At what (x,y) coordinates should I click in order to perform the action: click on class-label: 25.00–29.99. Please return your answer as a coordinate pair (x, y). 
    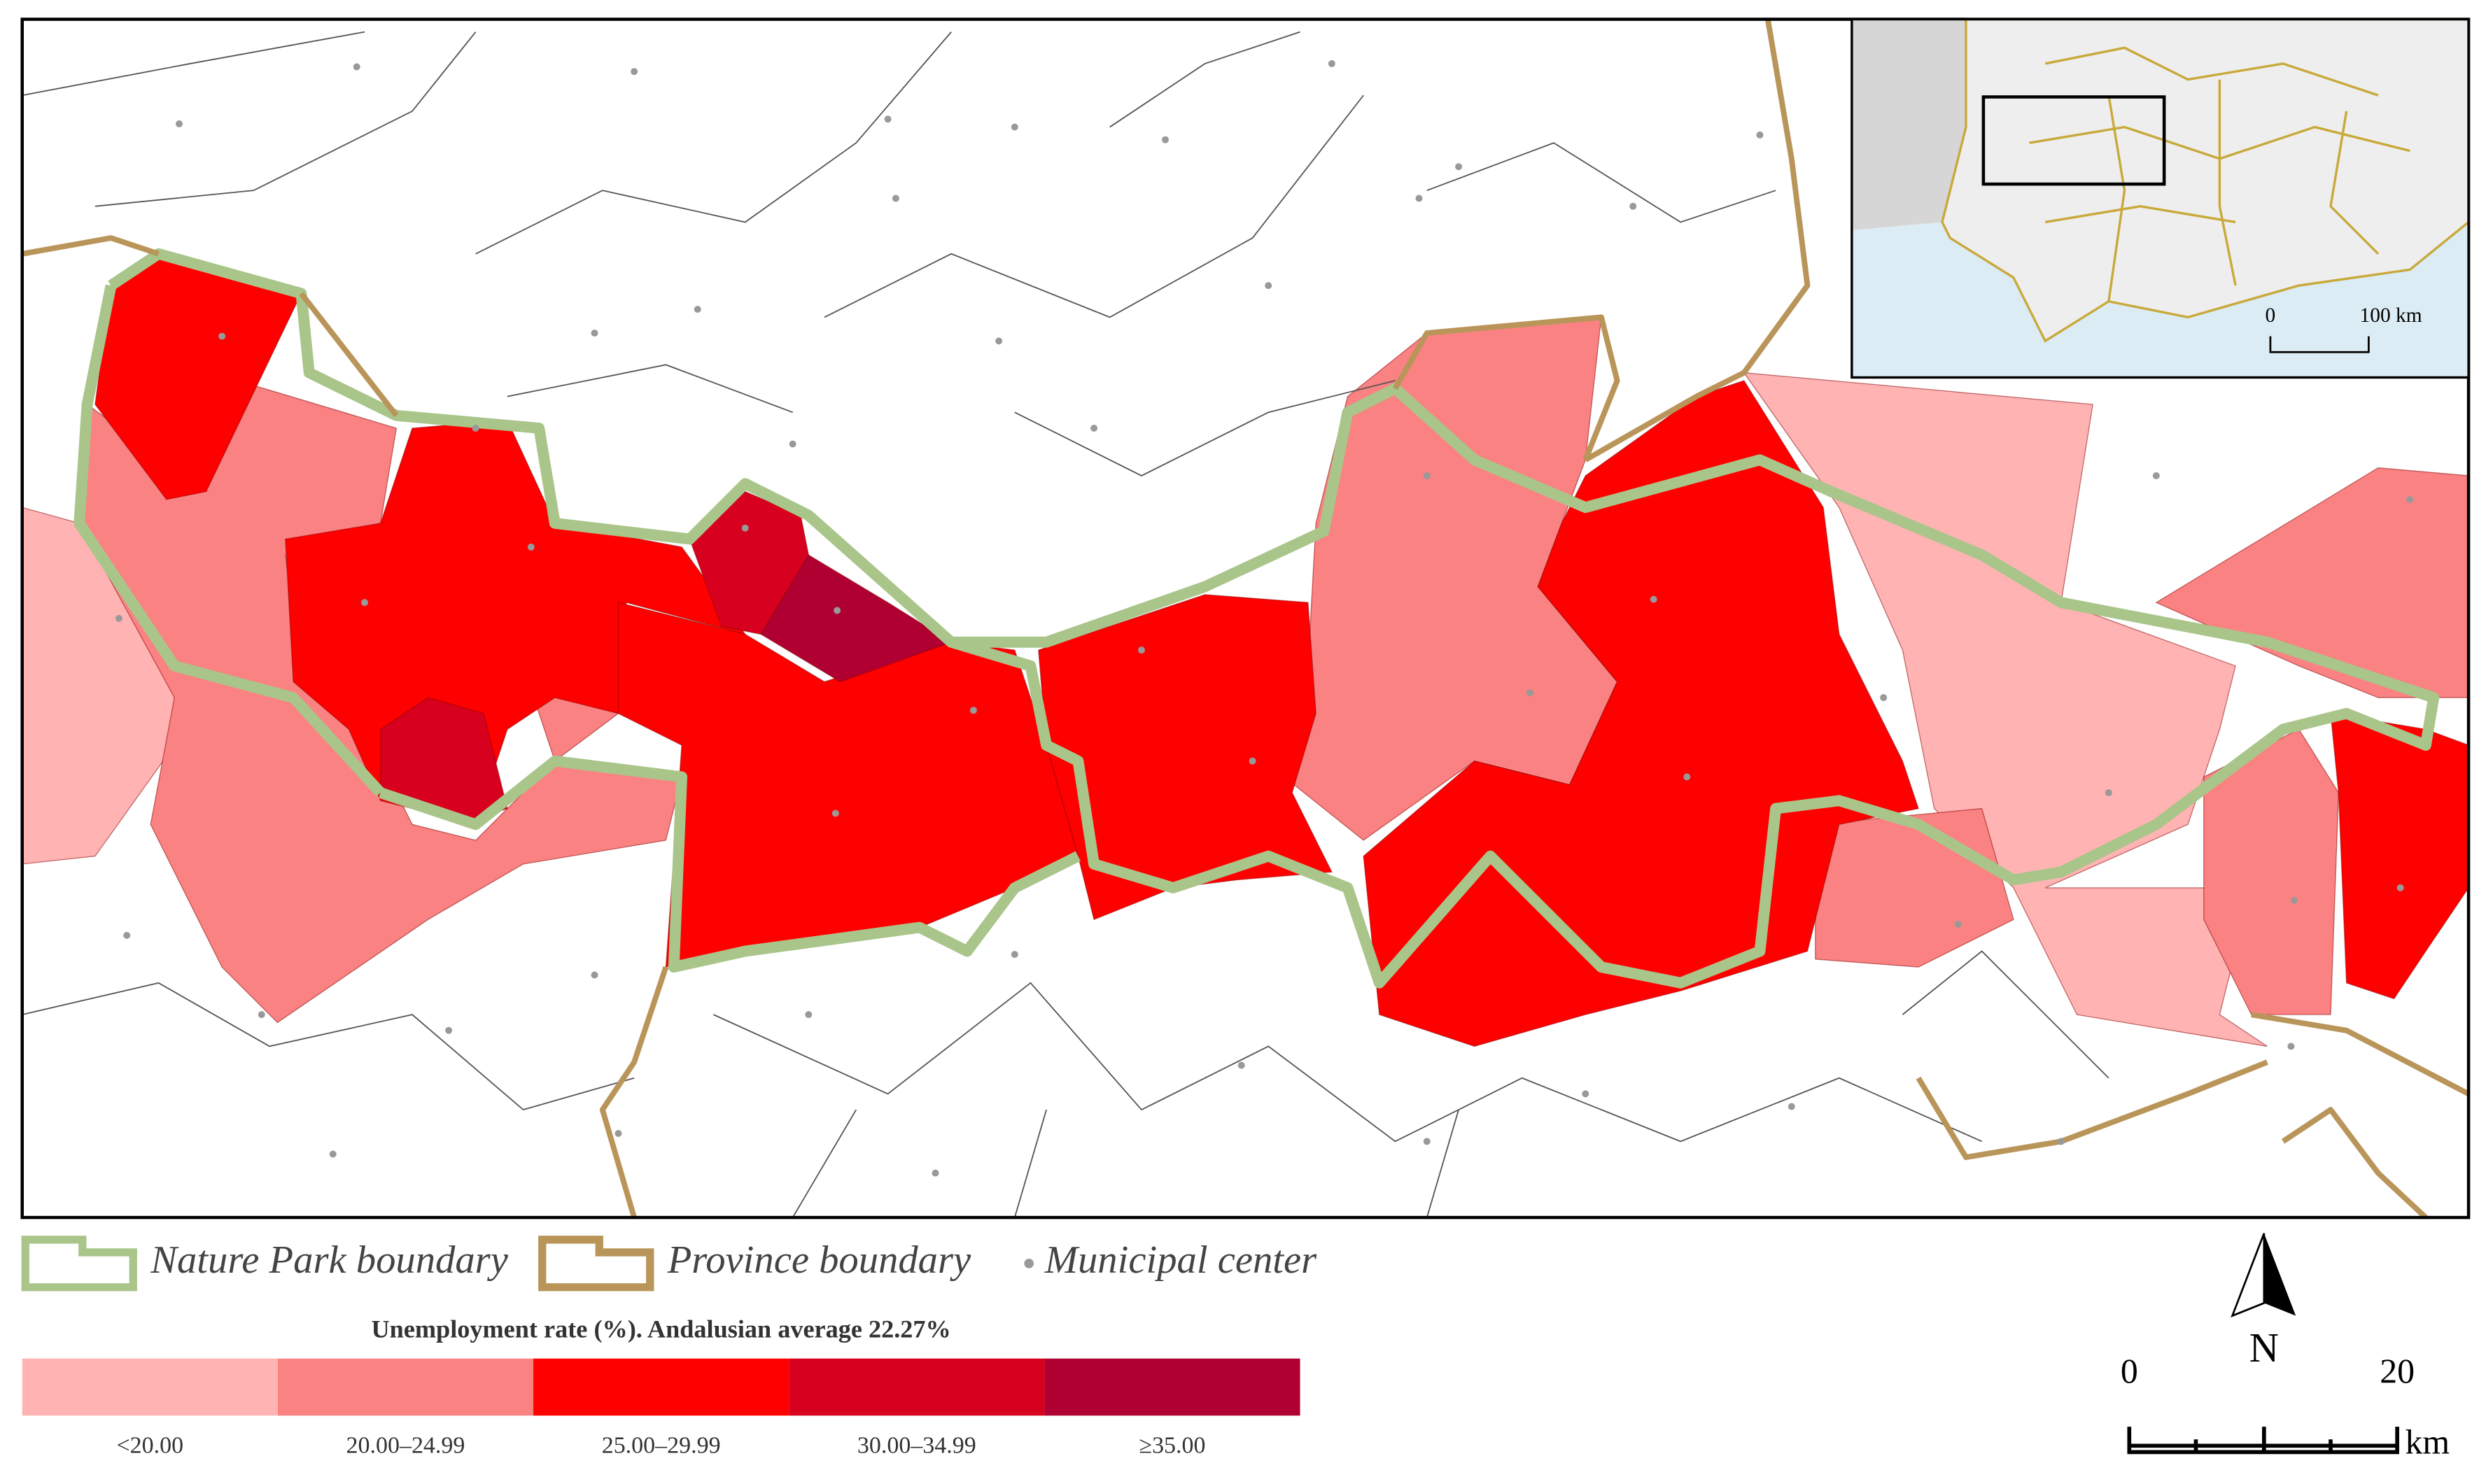
    Looking at the image, I should click on (661, 1445).